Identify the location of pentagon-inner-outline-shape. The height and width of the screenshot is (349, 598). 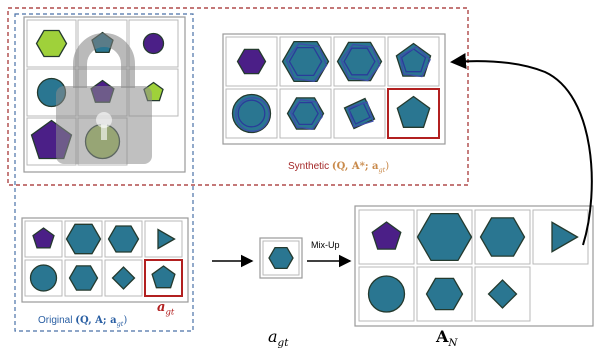
(413, 60).